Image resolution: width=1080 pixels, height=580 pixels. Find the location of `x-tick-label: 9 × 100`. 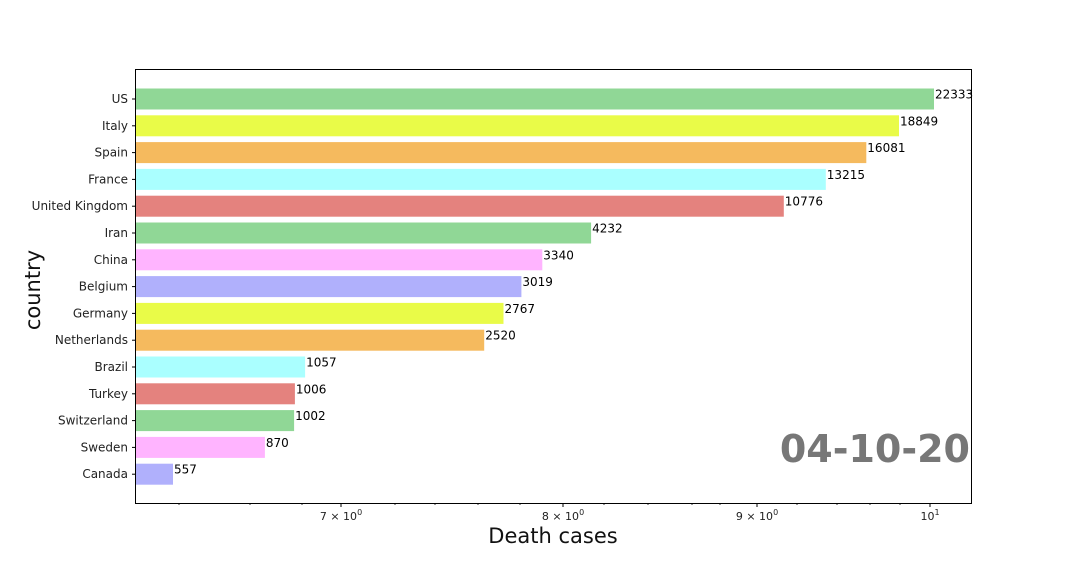

x-tick-label: 9 × 100 is located at coordinates (757, 515).